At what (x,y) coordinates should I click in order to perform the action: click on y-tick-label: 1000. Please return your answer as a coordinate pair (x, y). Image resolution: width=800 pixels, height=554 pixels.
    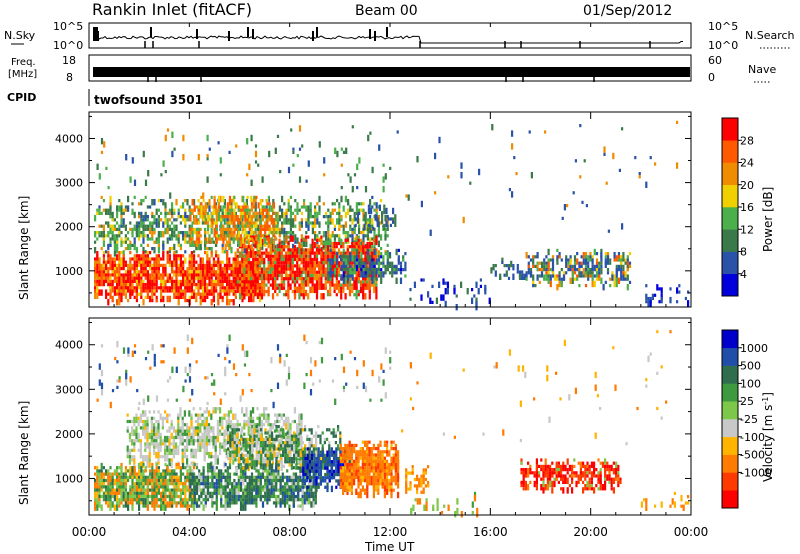
    Looking at the image, I should click on (69, 271).